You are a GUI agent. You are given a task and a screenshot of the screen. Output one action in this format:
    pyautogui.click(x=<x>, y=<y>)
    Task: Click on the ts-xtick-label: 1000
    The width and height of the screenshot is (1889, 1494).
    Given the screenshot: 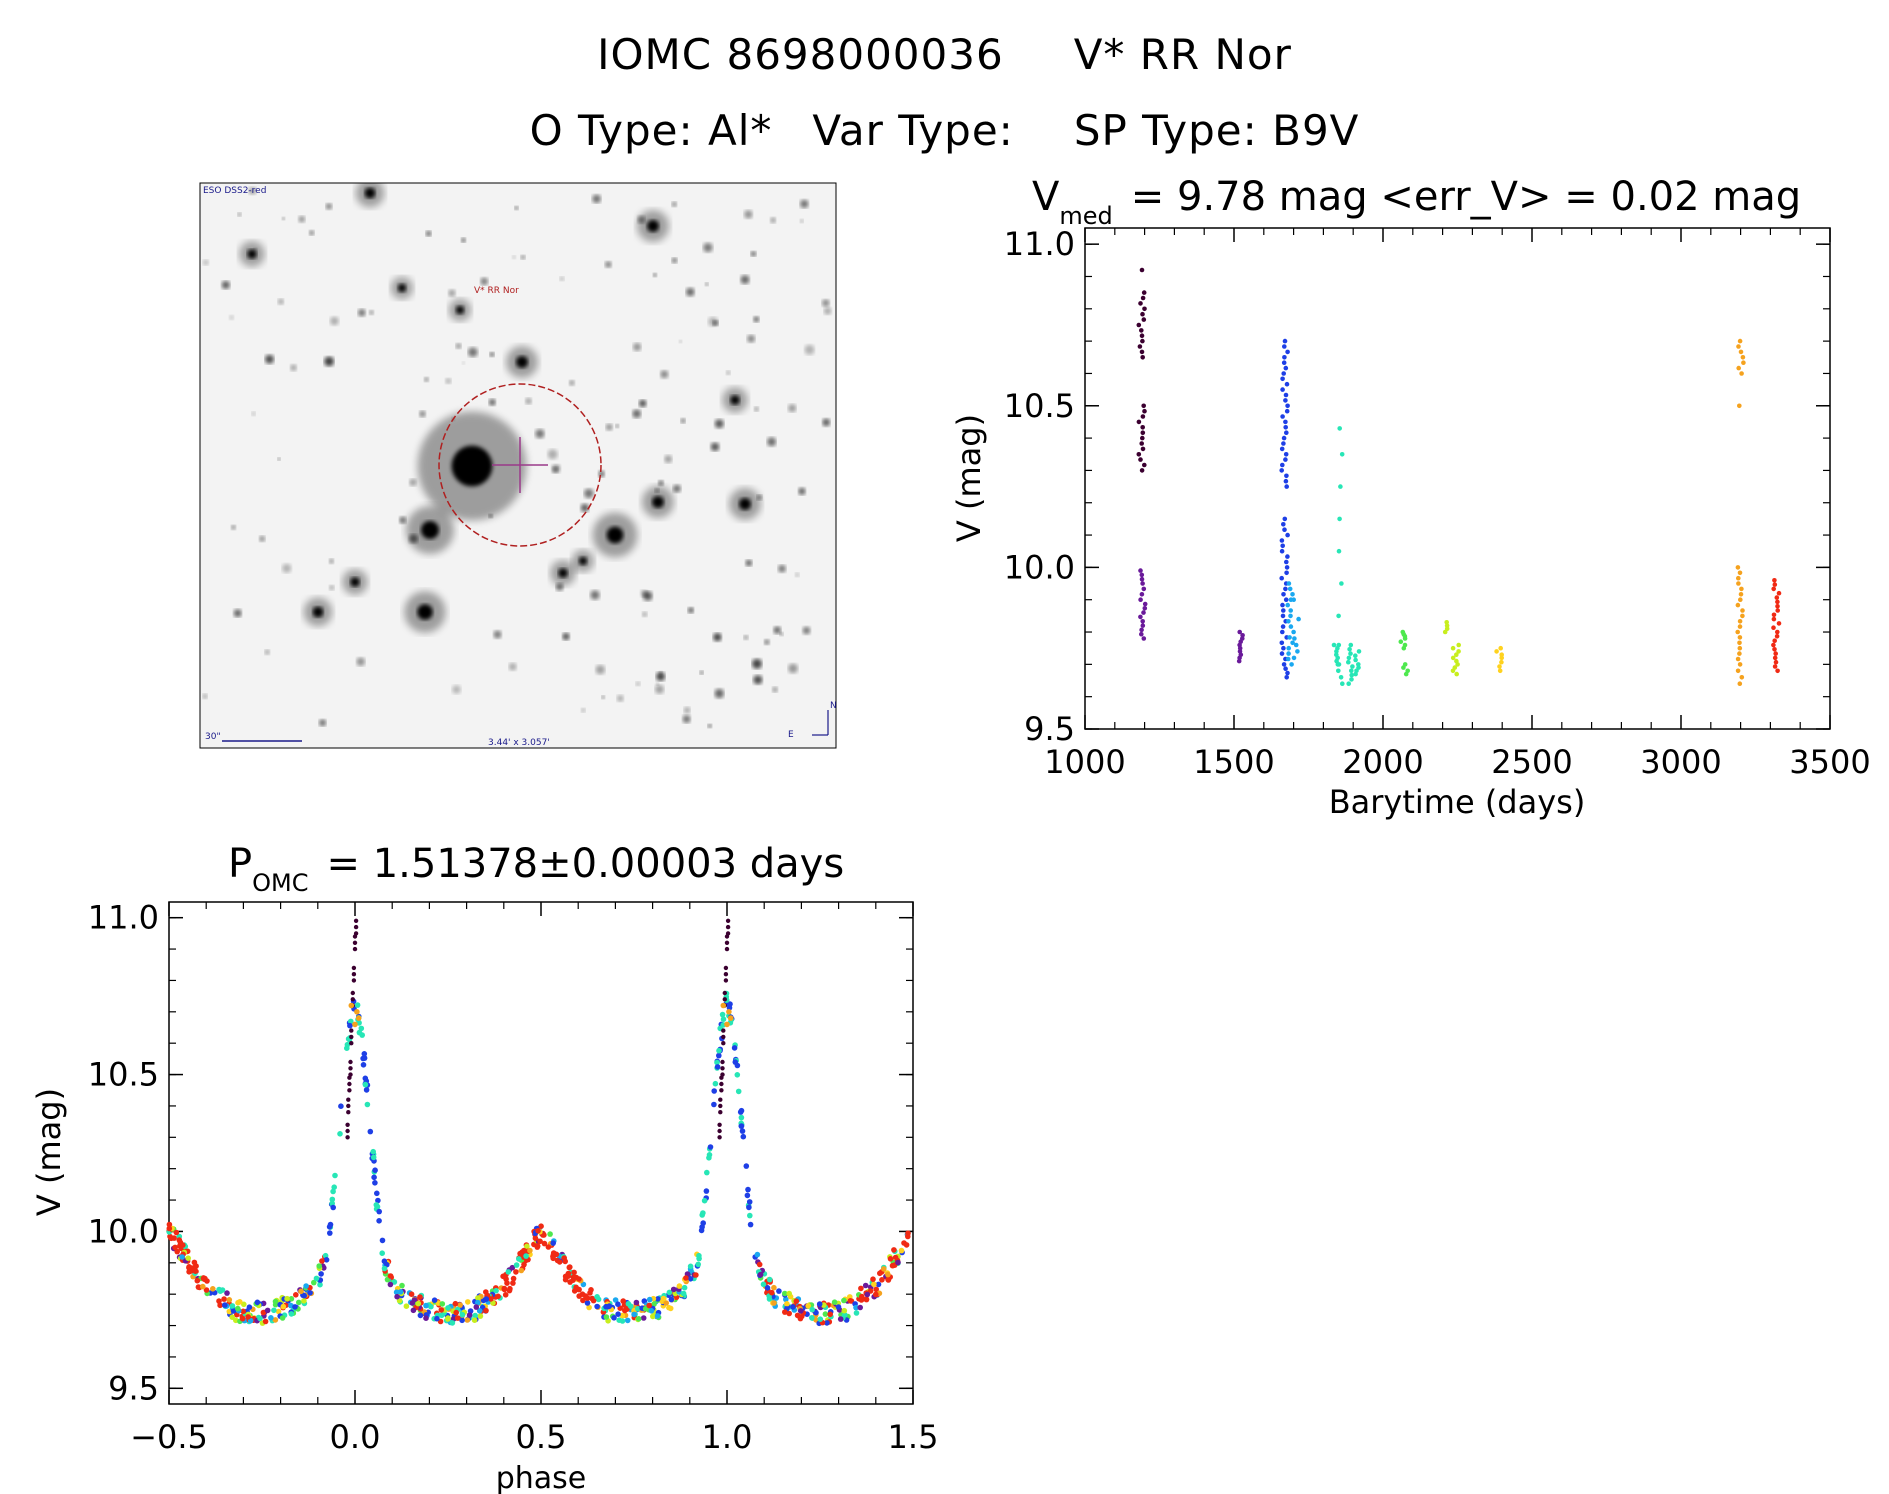 What is the action you would take?
    pyautogui.click(x=1084, y=762)
    